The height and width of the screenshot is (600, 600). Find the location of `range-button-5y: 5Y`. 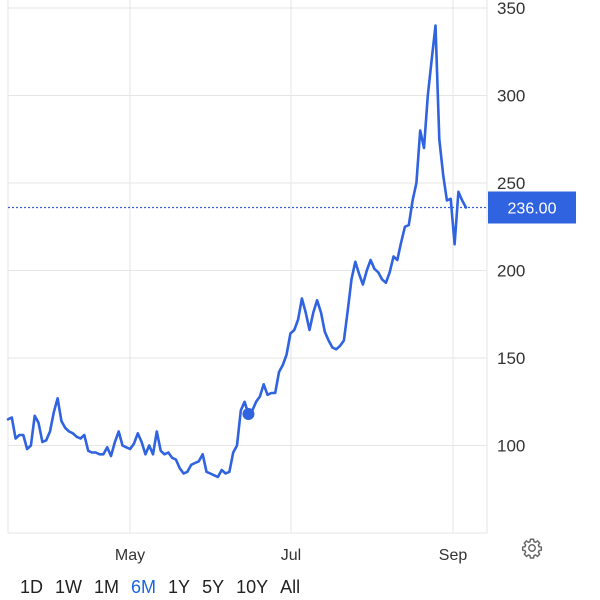

range-button-5y: 5Y is located at coordinates (213, 587).